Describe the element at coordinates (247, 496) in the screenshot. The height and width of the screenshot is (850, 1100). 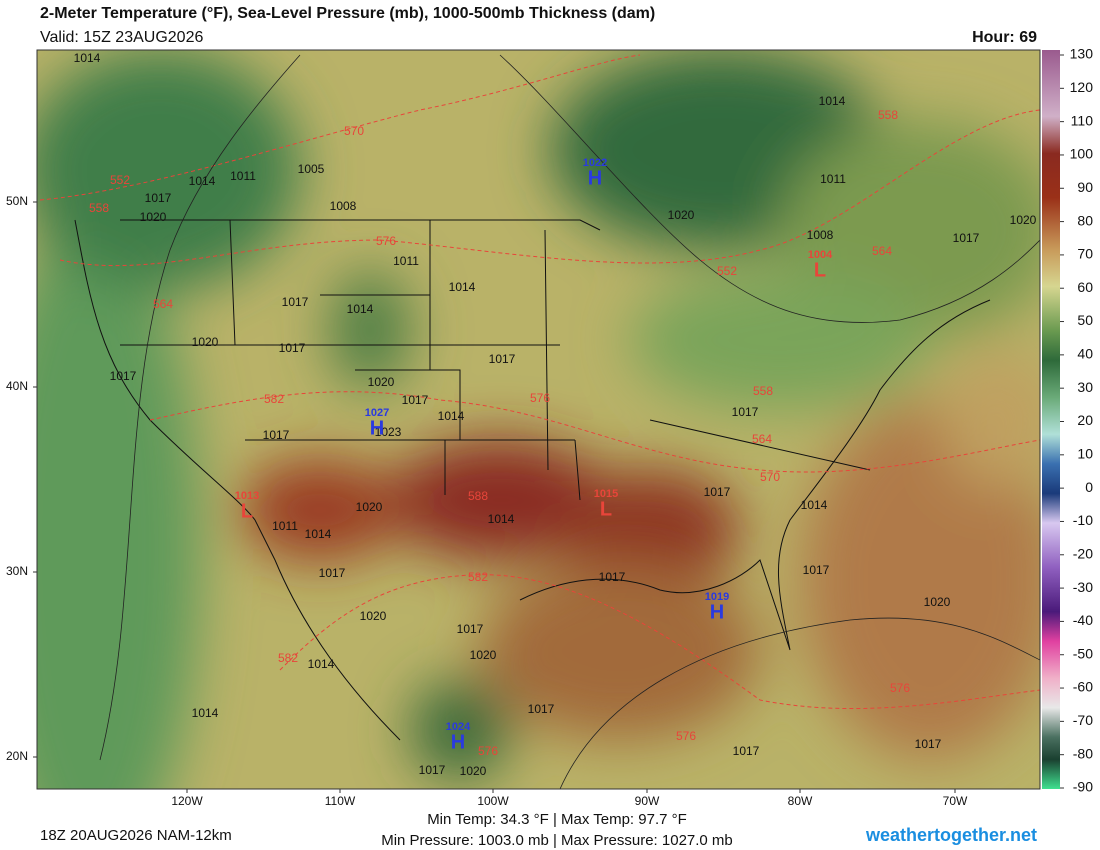
I see `center-pressure: 1013` at that location.